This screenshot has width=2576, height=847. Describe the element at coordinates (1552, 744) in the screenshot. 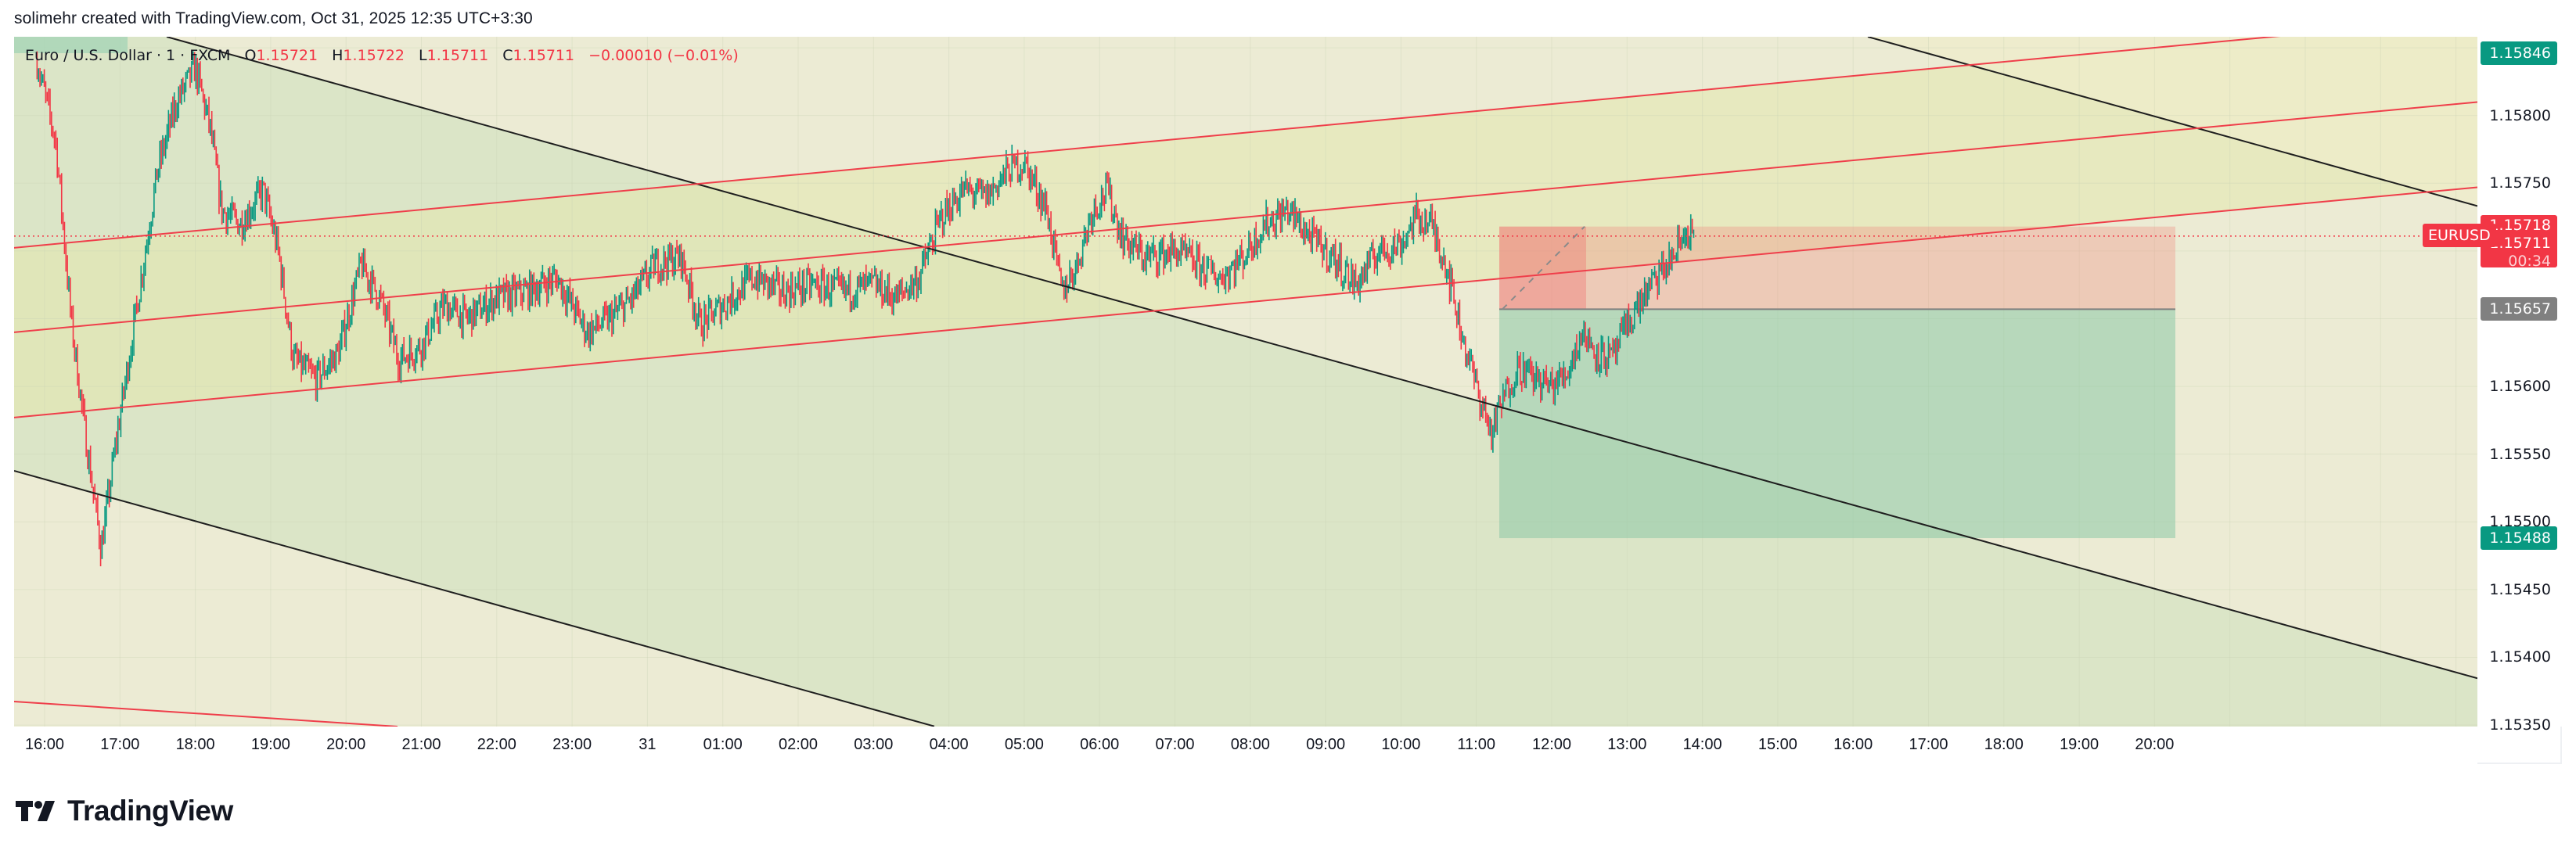

I see `time-tick-label: 12:00` at that location.